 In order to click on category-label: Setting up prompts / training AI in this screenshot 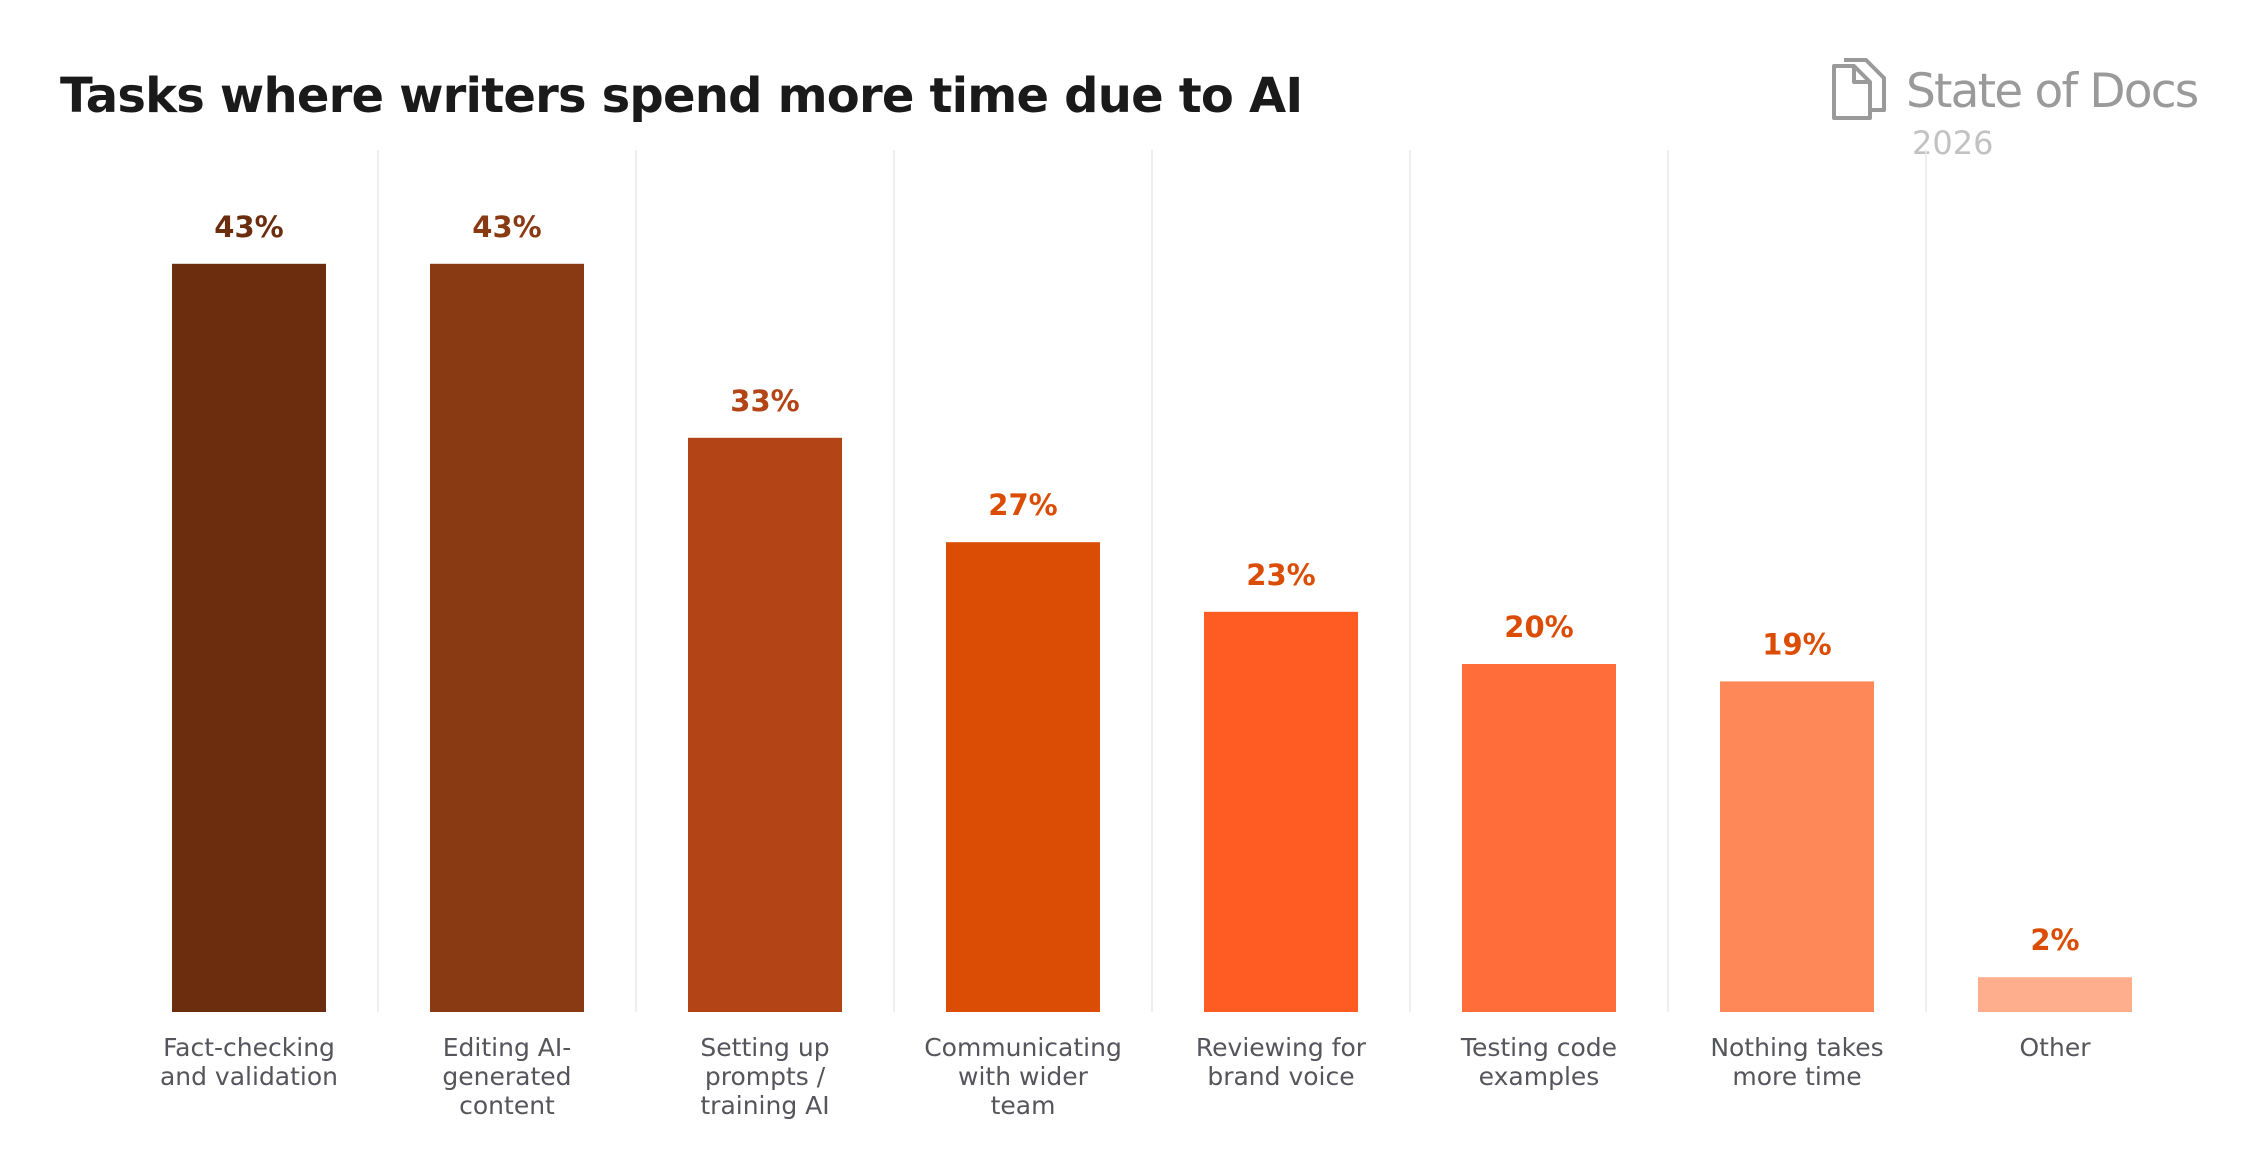, I will do `click(764, 1076)`.